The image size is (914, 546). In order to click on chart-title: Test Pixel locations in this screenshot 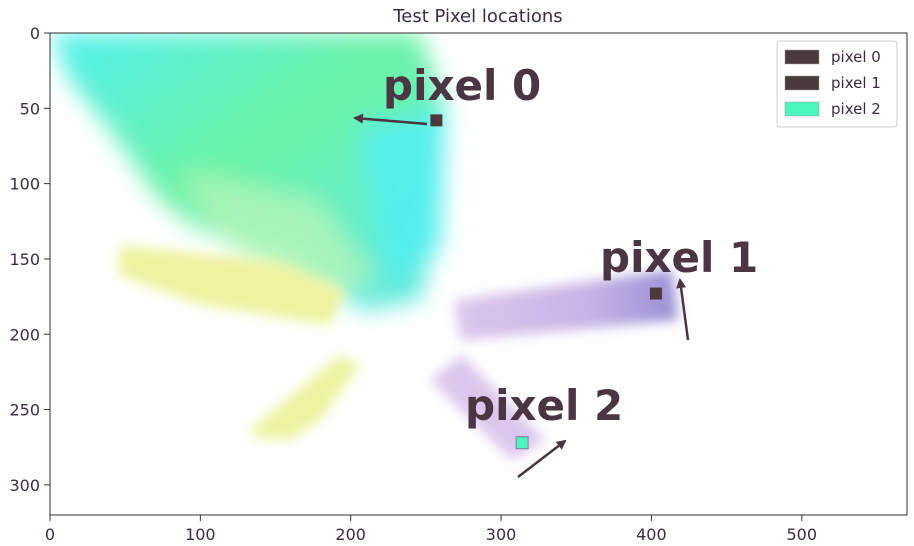, I will do `click(477, 16)`.